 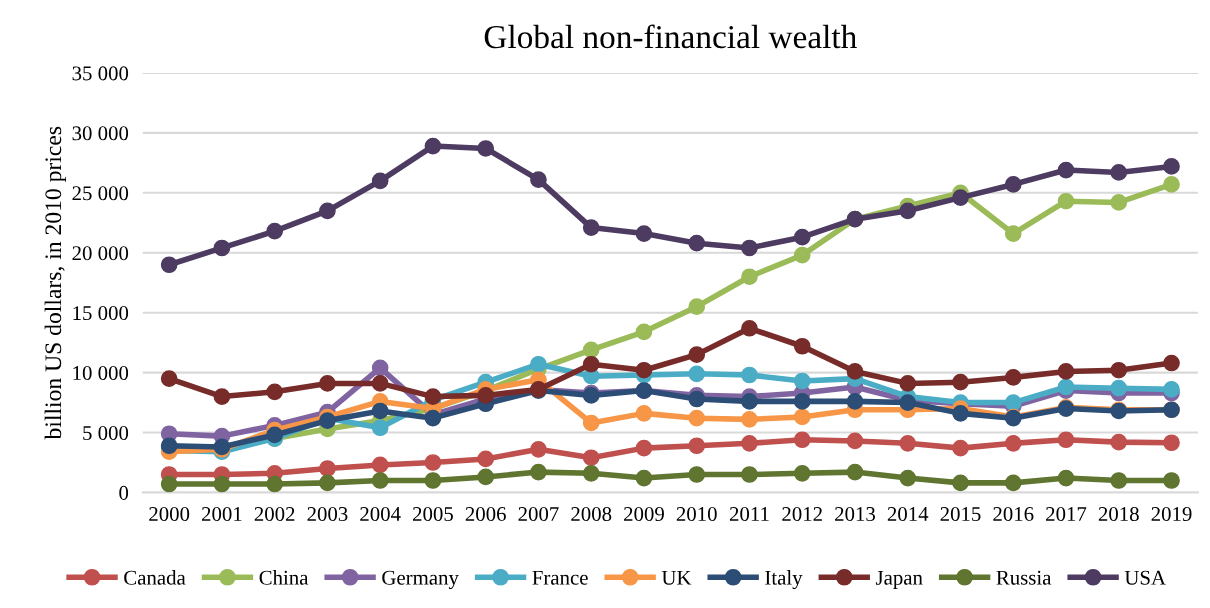 I want to click on x-tick-label: 2016, so click(x=1013, y=514).